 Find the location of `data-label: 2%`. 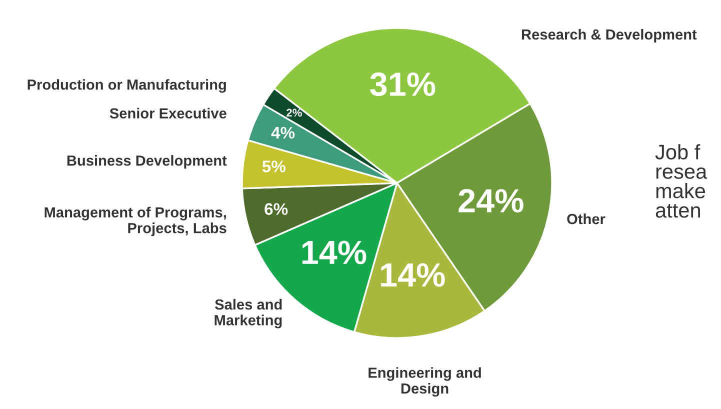

data-label: 2% is located at coordinates (294, 112).